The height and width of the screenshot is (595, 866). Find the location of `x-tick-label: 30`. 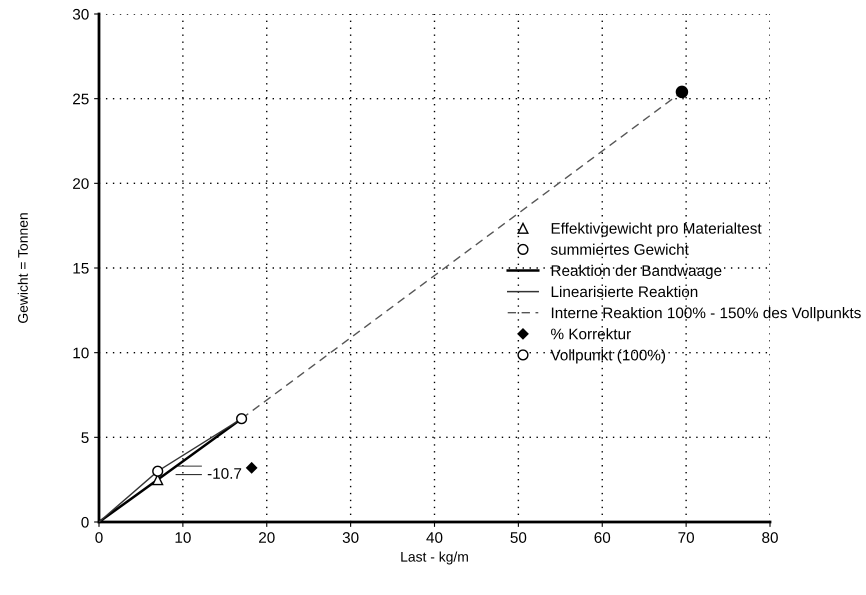

x-tick-label: 30 is located at coordinates (350, 537).